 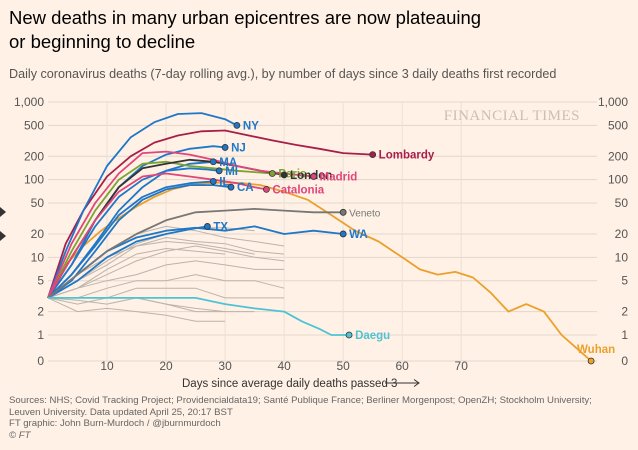 I want to click on y-axis-left: 0 1 2 5 10 20 50 100 200 500 1,000, so click(x=29, y=231).